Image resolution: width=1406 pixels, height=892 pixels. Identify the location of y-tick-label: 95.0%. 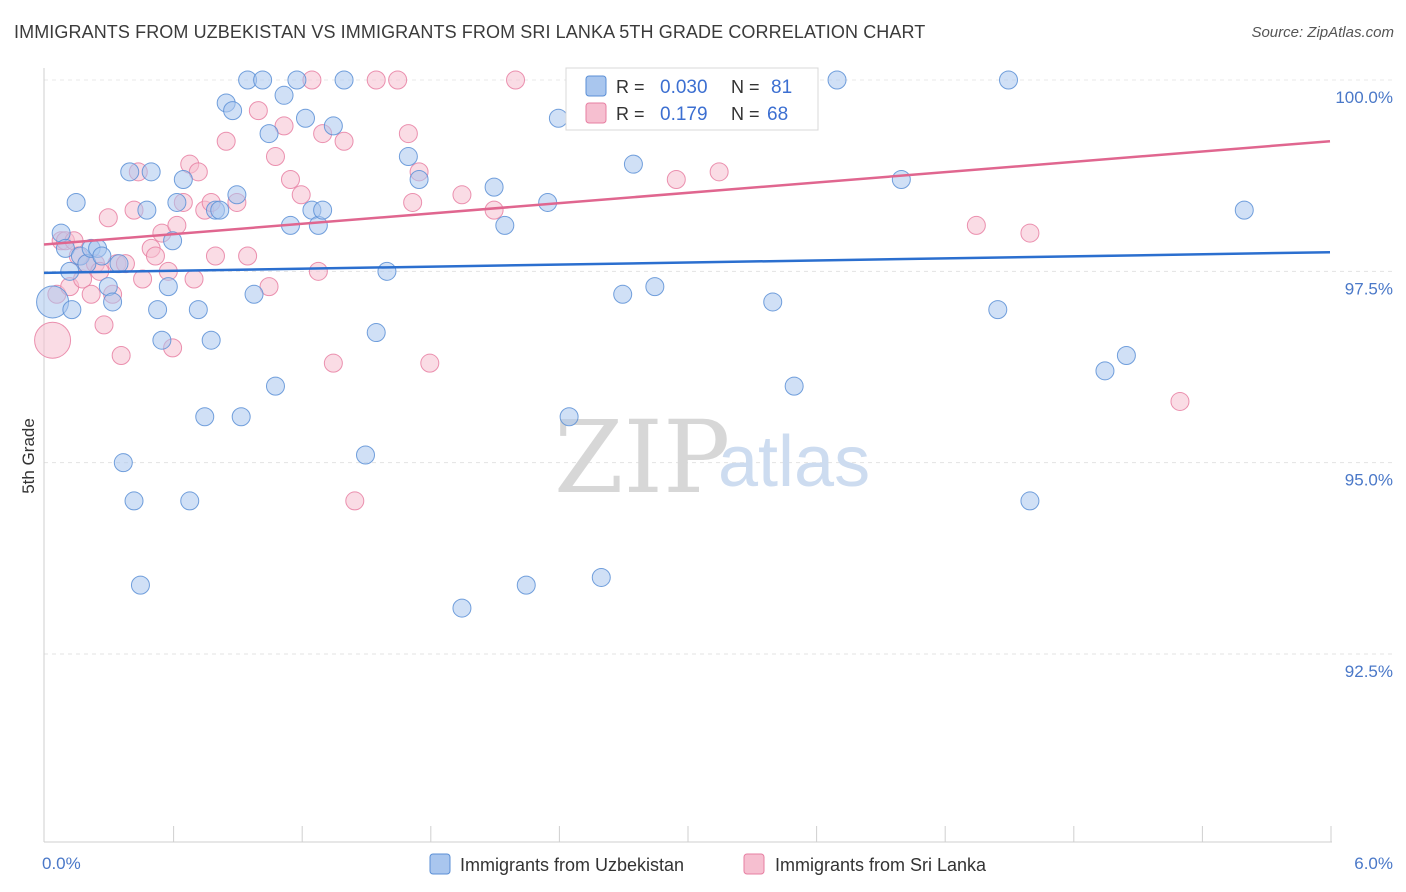
(1369, 480).